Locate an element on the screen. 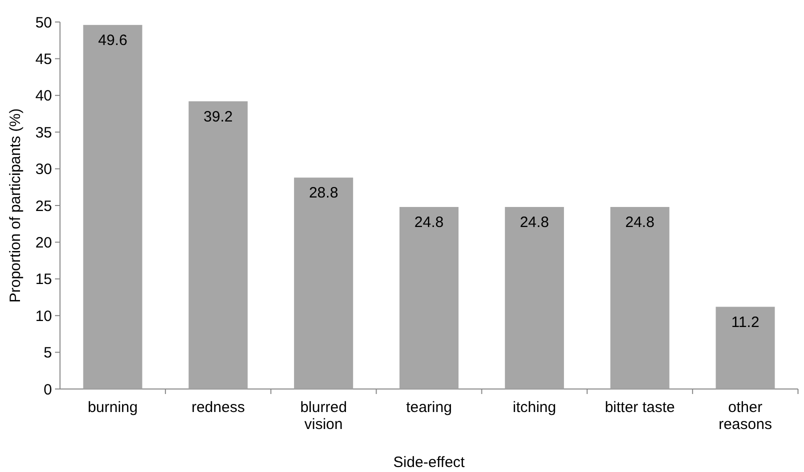  x-tick-label: other reasons is located at coordinates (745, 416).